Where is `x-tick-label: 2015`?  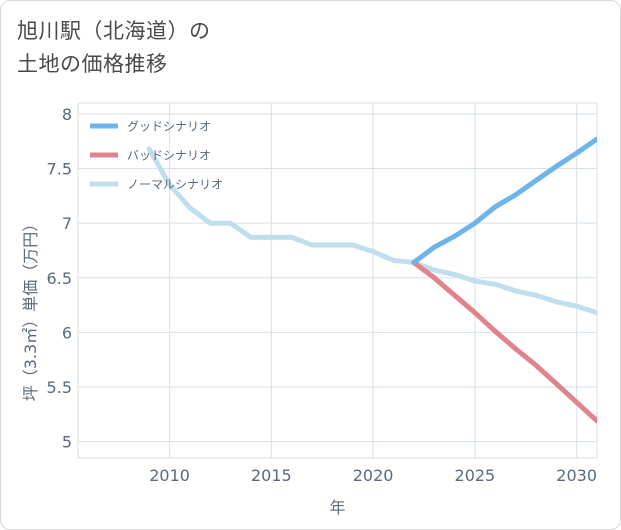 x-tick-label: 2015 is located at coordinates (271, 475).